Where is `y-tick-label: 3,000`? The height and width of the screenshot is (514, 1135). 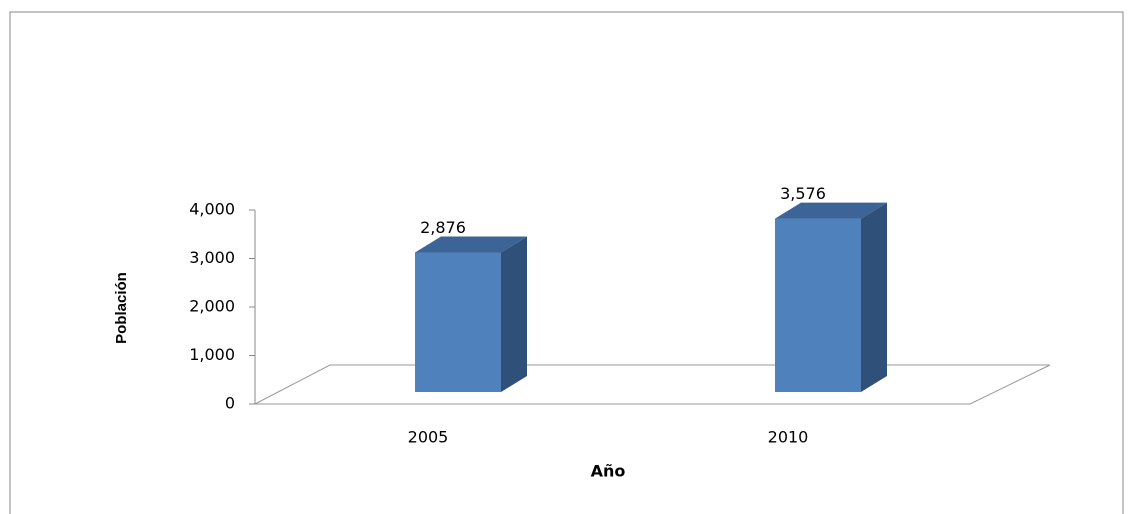
y-tick-label: 3,000 is located at coordinates (212, 257).